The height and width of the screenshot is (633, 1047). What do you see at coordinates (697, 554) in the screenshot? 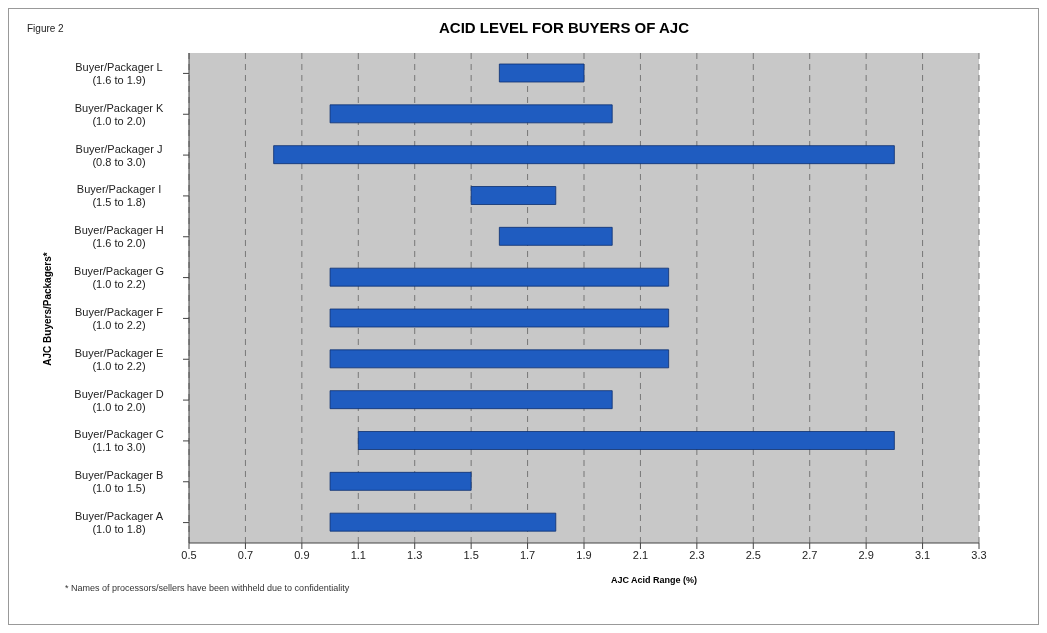
I see `x-tick-label: 2.3` at bounding box center [697, 554].